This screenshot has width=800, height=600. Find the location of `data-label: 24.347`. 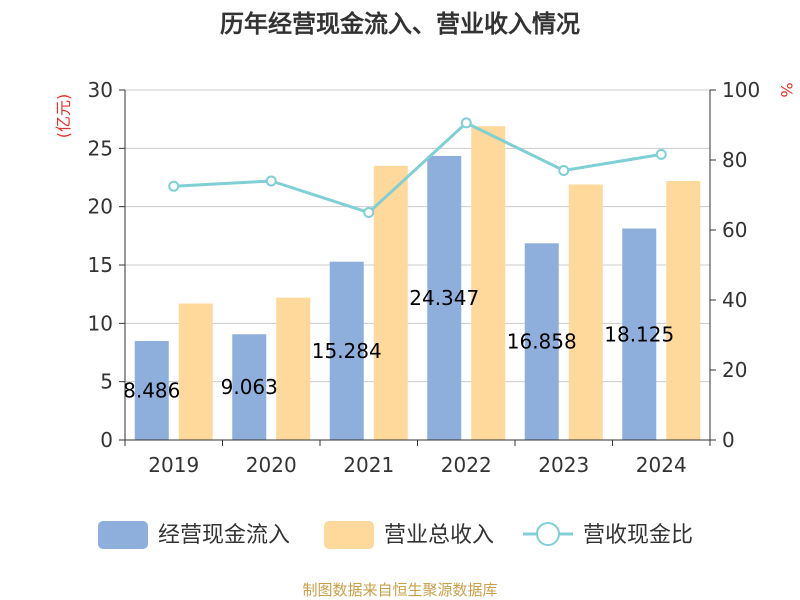

data-label: 24.347 is located at coordinates (444, 298).